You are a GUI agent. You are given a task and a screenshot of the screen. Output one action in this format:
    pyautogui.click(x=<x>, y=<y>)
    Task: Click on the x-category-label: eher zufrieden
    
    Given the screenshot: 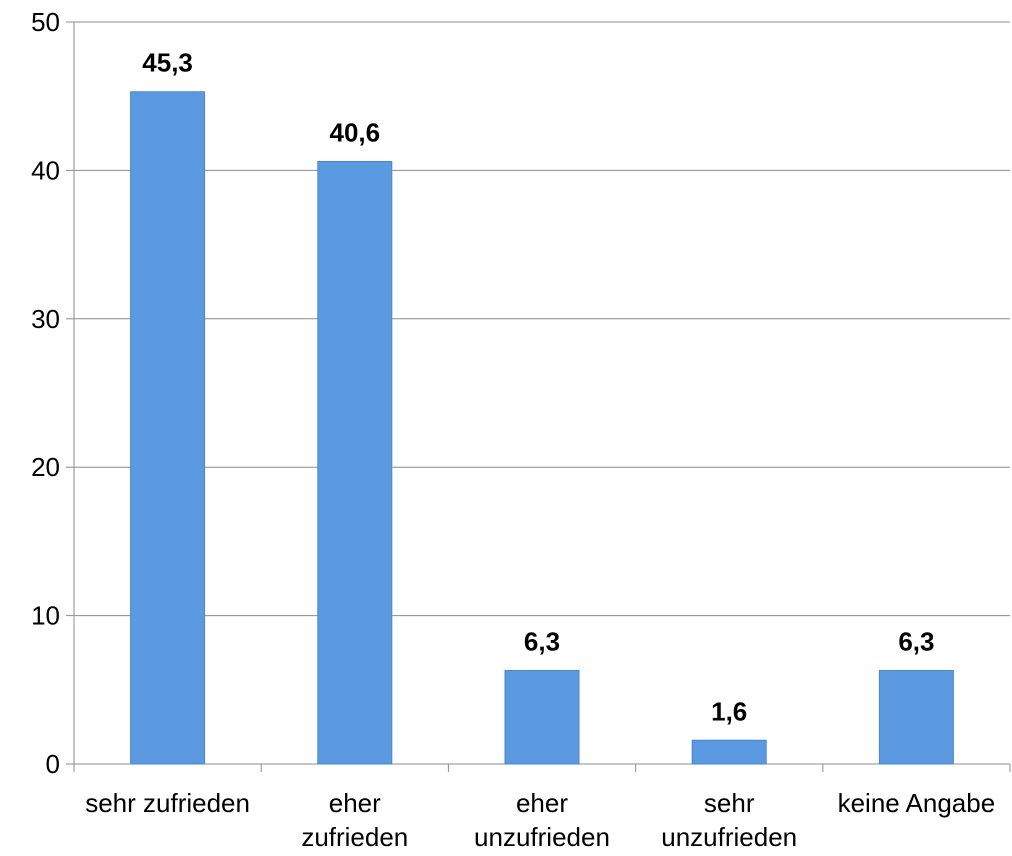 What is the action you would take?
    pyautogui.click(x=354, y=820)
    